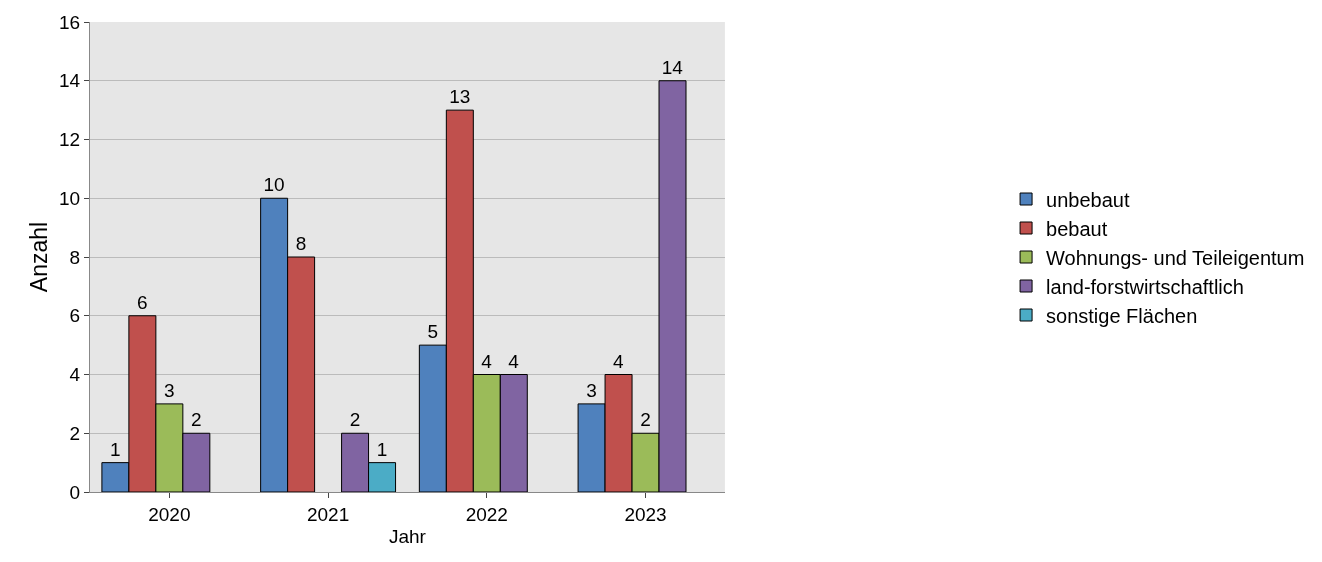 The width and height of the screenshot is (1322, 562). What do you see at coordinates (1175, 257) in the screenshot?
I see `legend-label: Wohnungs- und Teileigentum` at bounding box center [1175, 257].